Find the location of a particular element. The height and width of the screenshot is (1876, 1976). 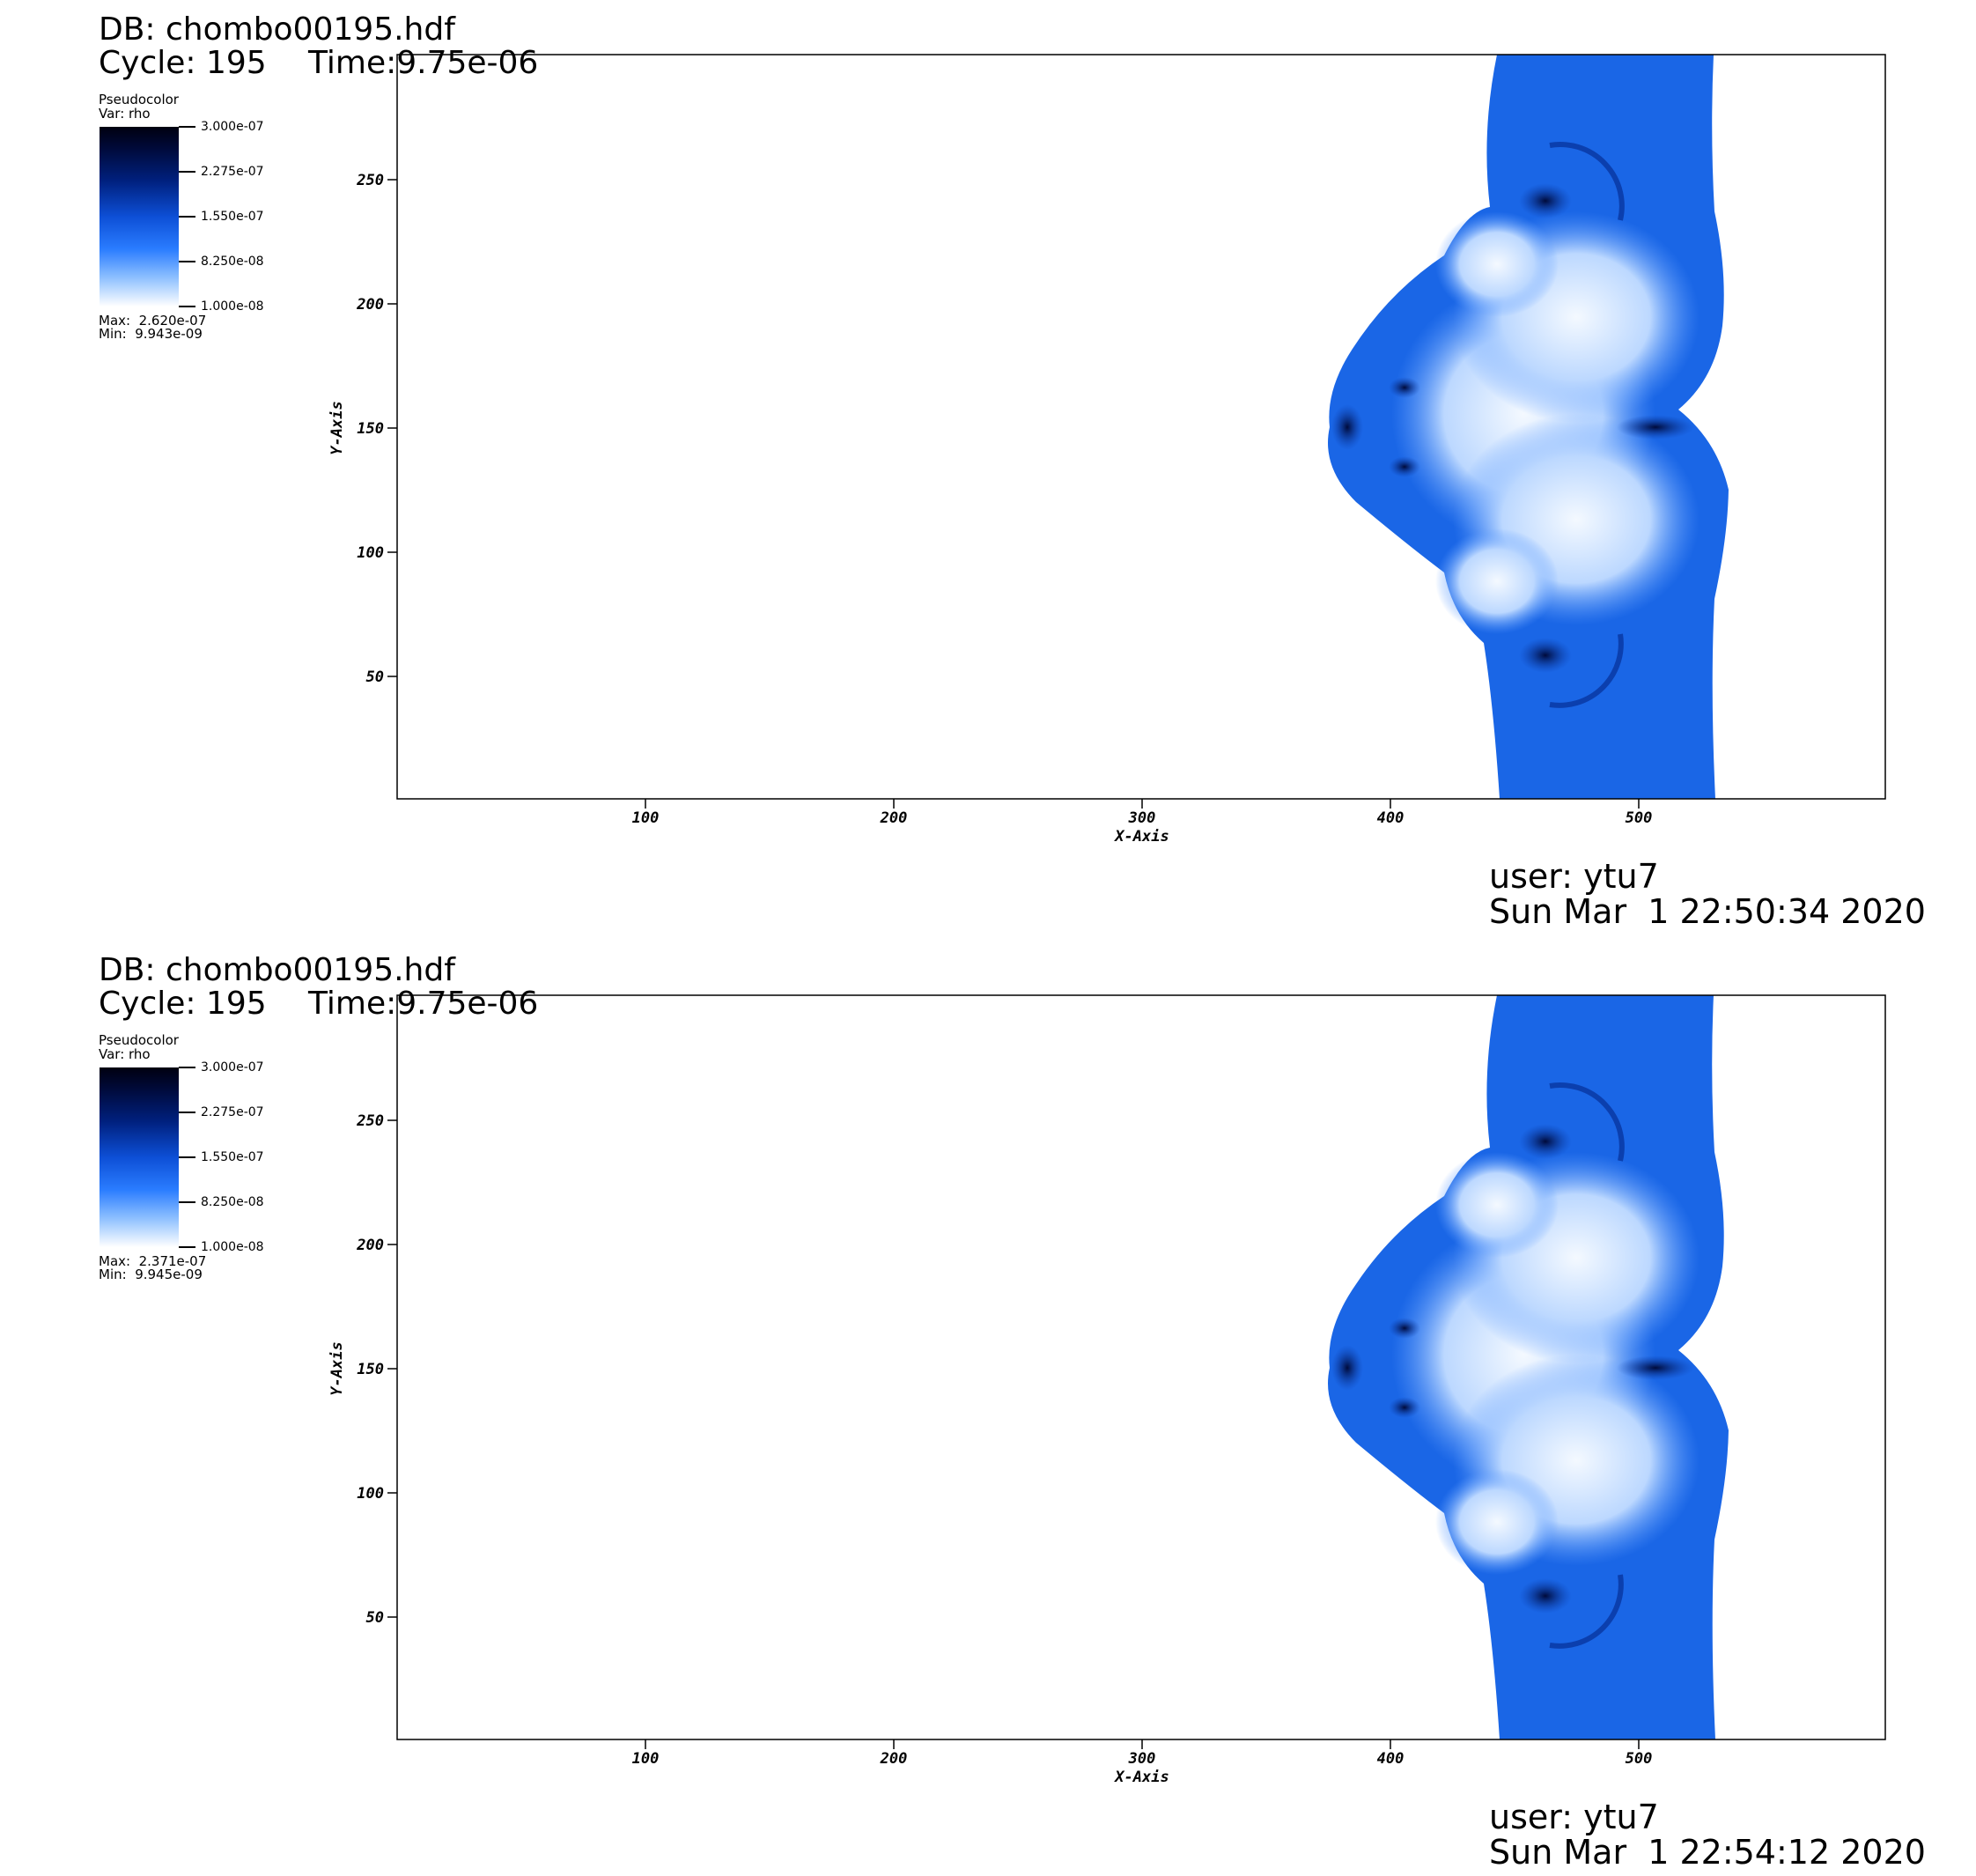

legend-min: Min: 9.943e-09 is located at coordinates (151, 334).